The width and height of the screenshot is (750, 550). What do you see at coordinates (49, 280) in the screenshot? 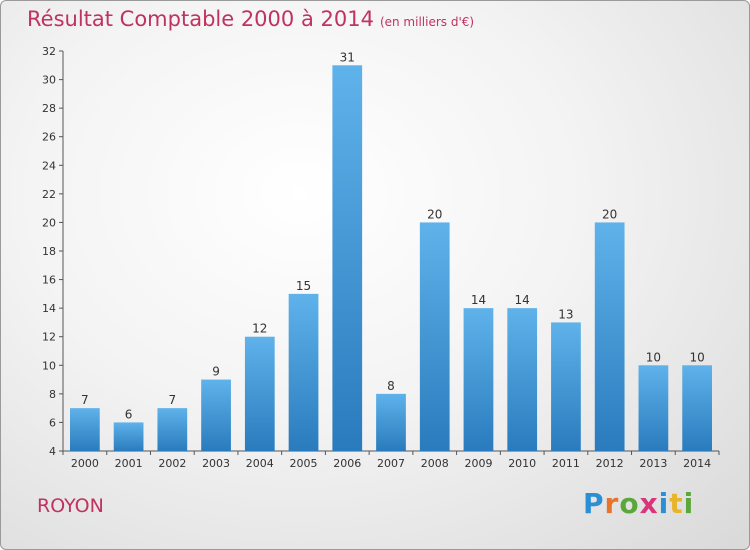
I see `y-tick-label: 16` at bounding box center [49, 280].